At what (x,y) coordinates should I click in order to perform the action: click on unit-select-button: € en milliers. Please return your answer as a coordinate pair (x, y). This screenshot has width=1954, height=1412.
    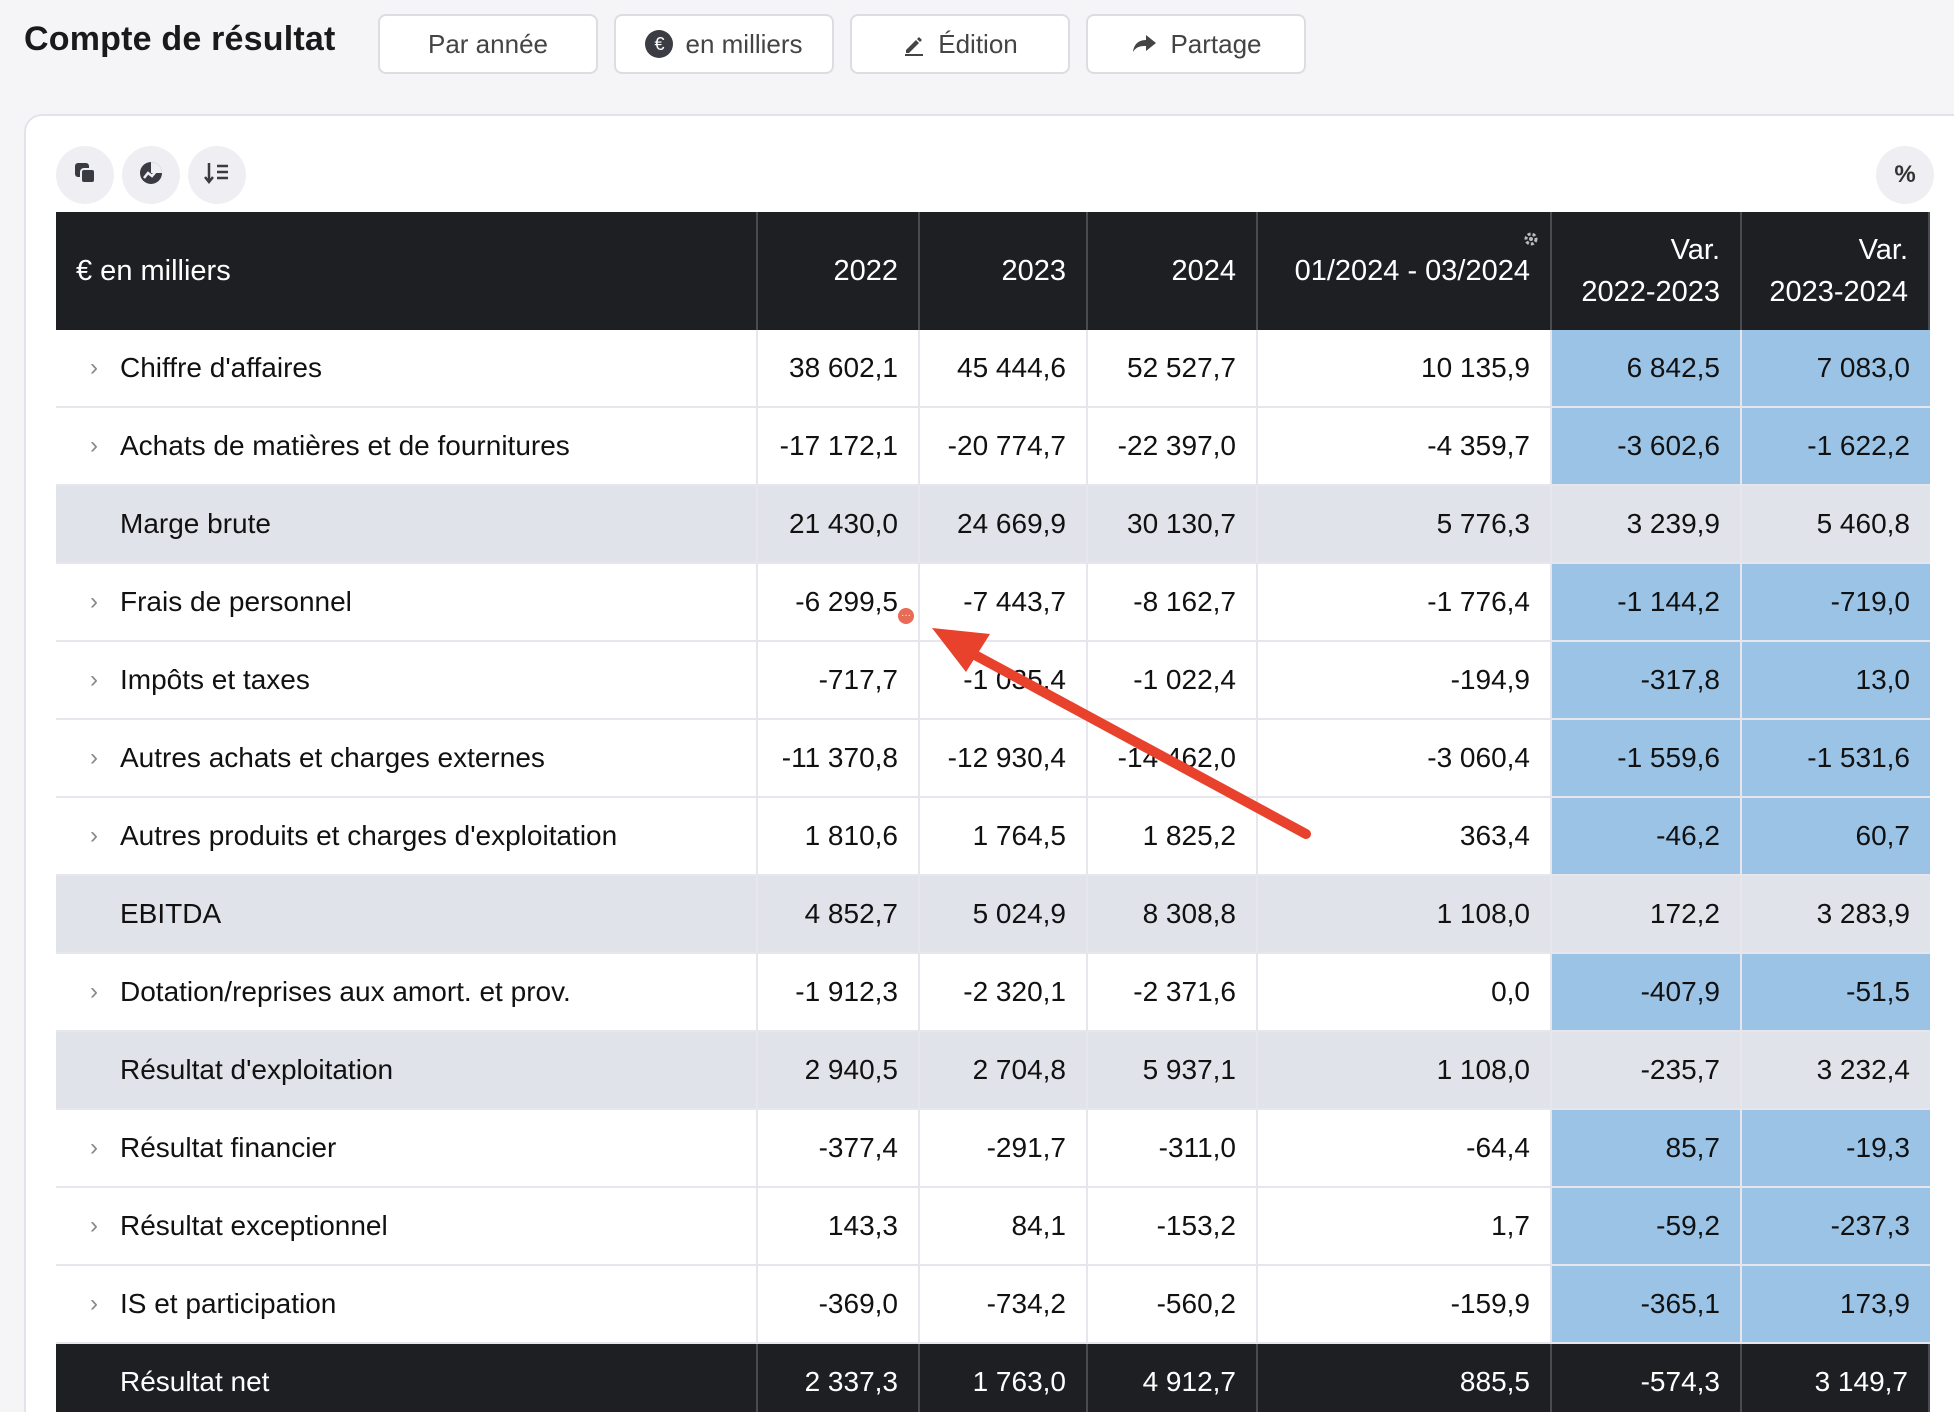
    Looking at the image, I should click on (724, 44).